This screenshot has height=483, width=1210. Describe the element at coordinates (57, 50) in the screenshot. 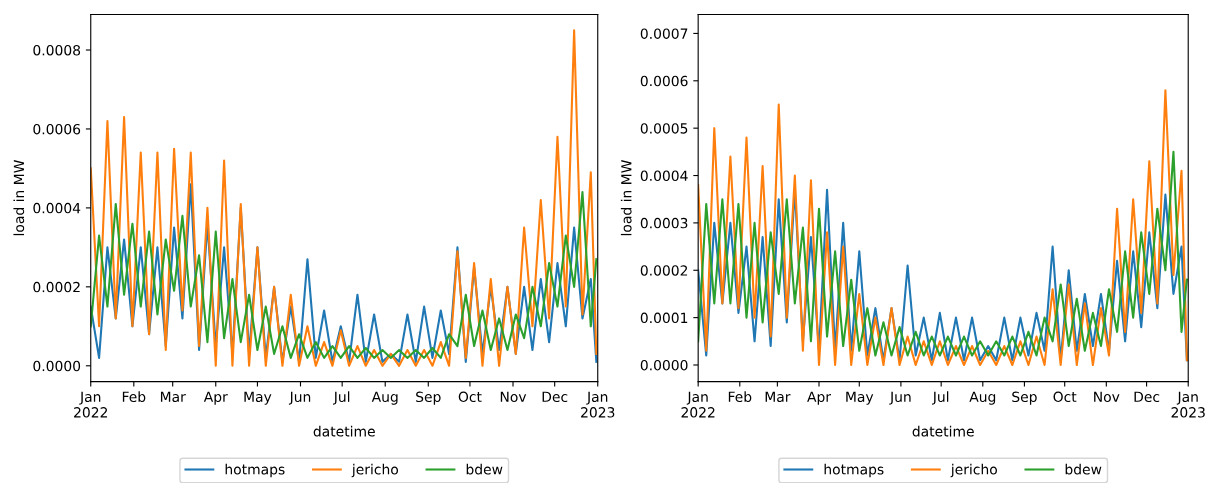

I see `y-tick-label: 0.0008` at that location.